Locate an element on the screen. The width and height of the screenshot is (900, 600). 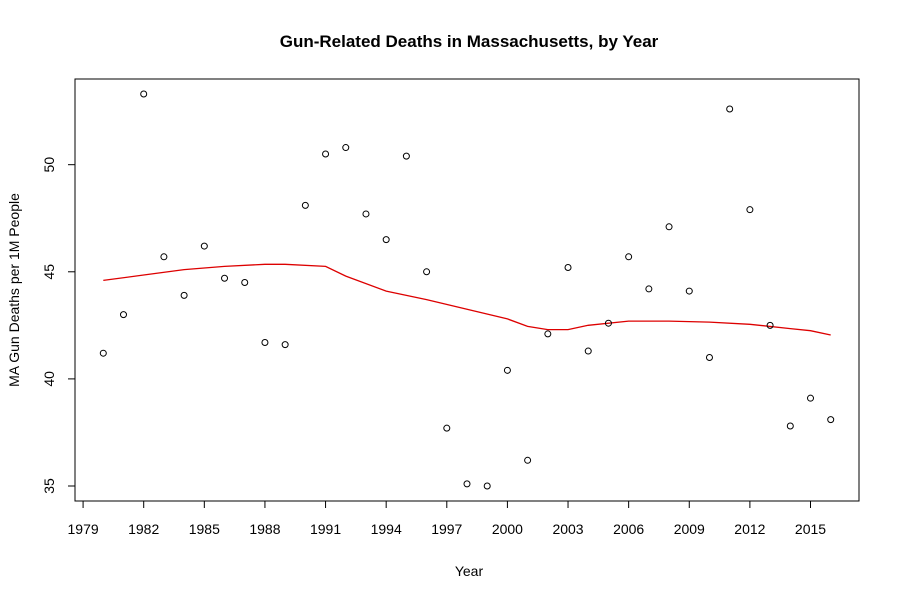
x-tick-label: 2006 is located at coordinates (628, 529).